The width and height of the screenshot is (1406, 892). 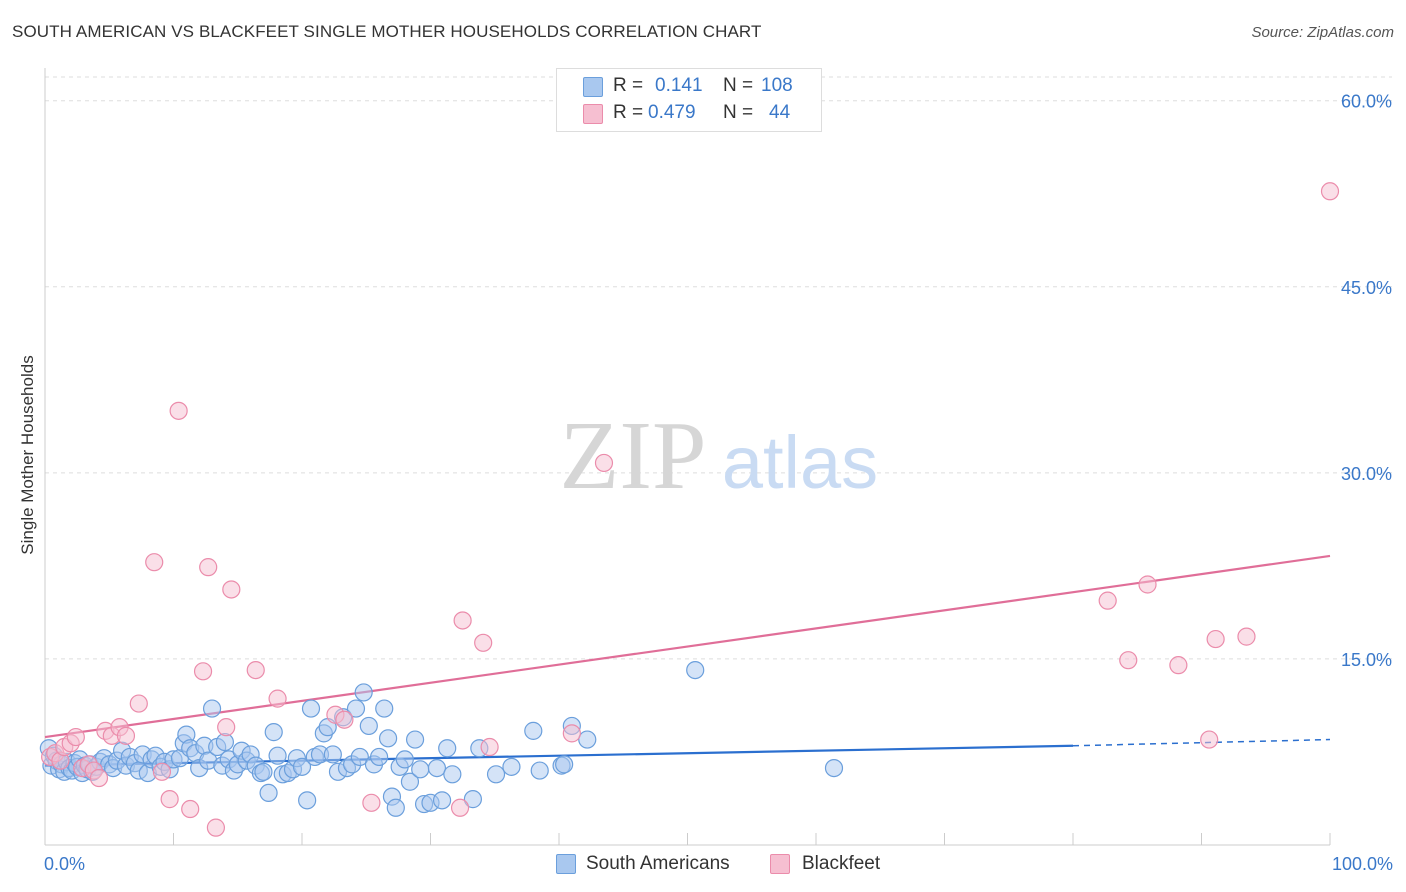 What do you see at coordinates (1366, 288) in the screenshot?
I see `y-tick-label: 45.0%` at bounding box center [1366, 288].